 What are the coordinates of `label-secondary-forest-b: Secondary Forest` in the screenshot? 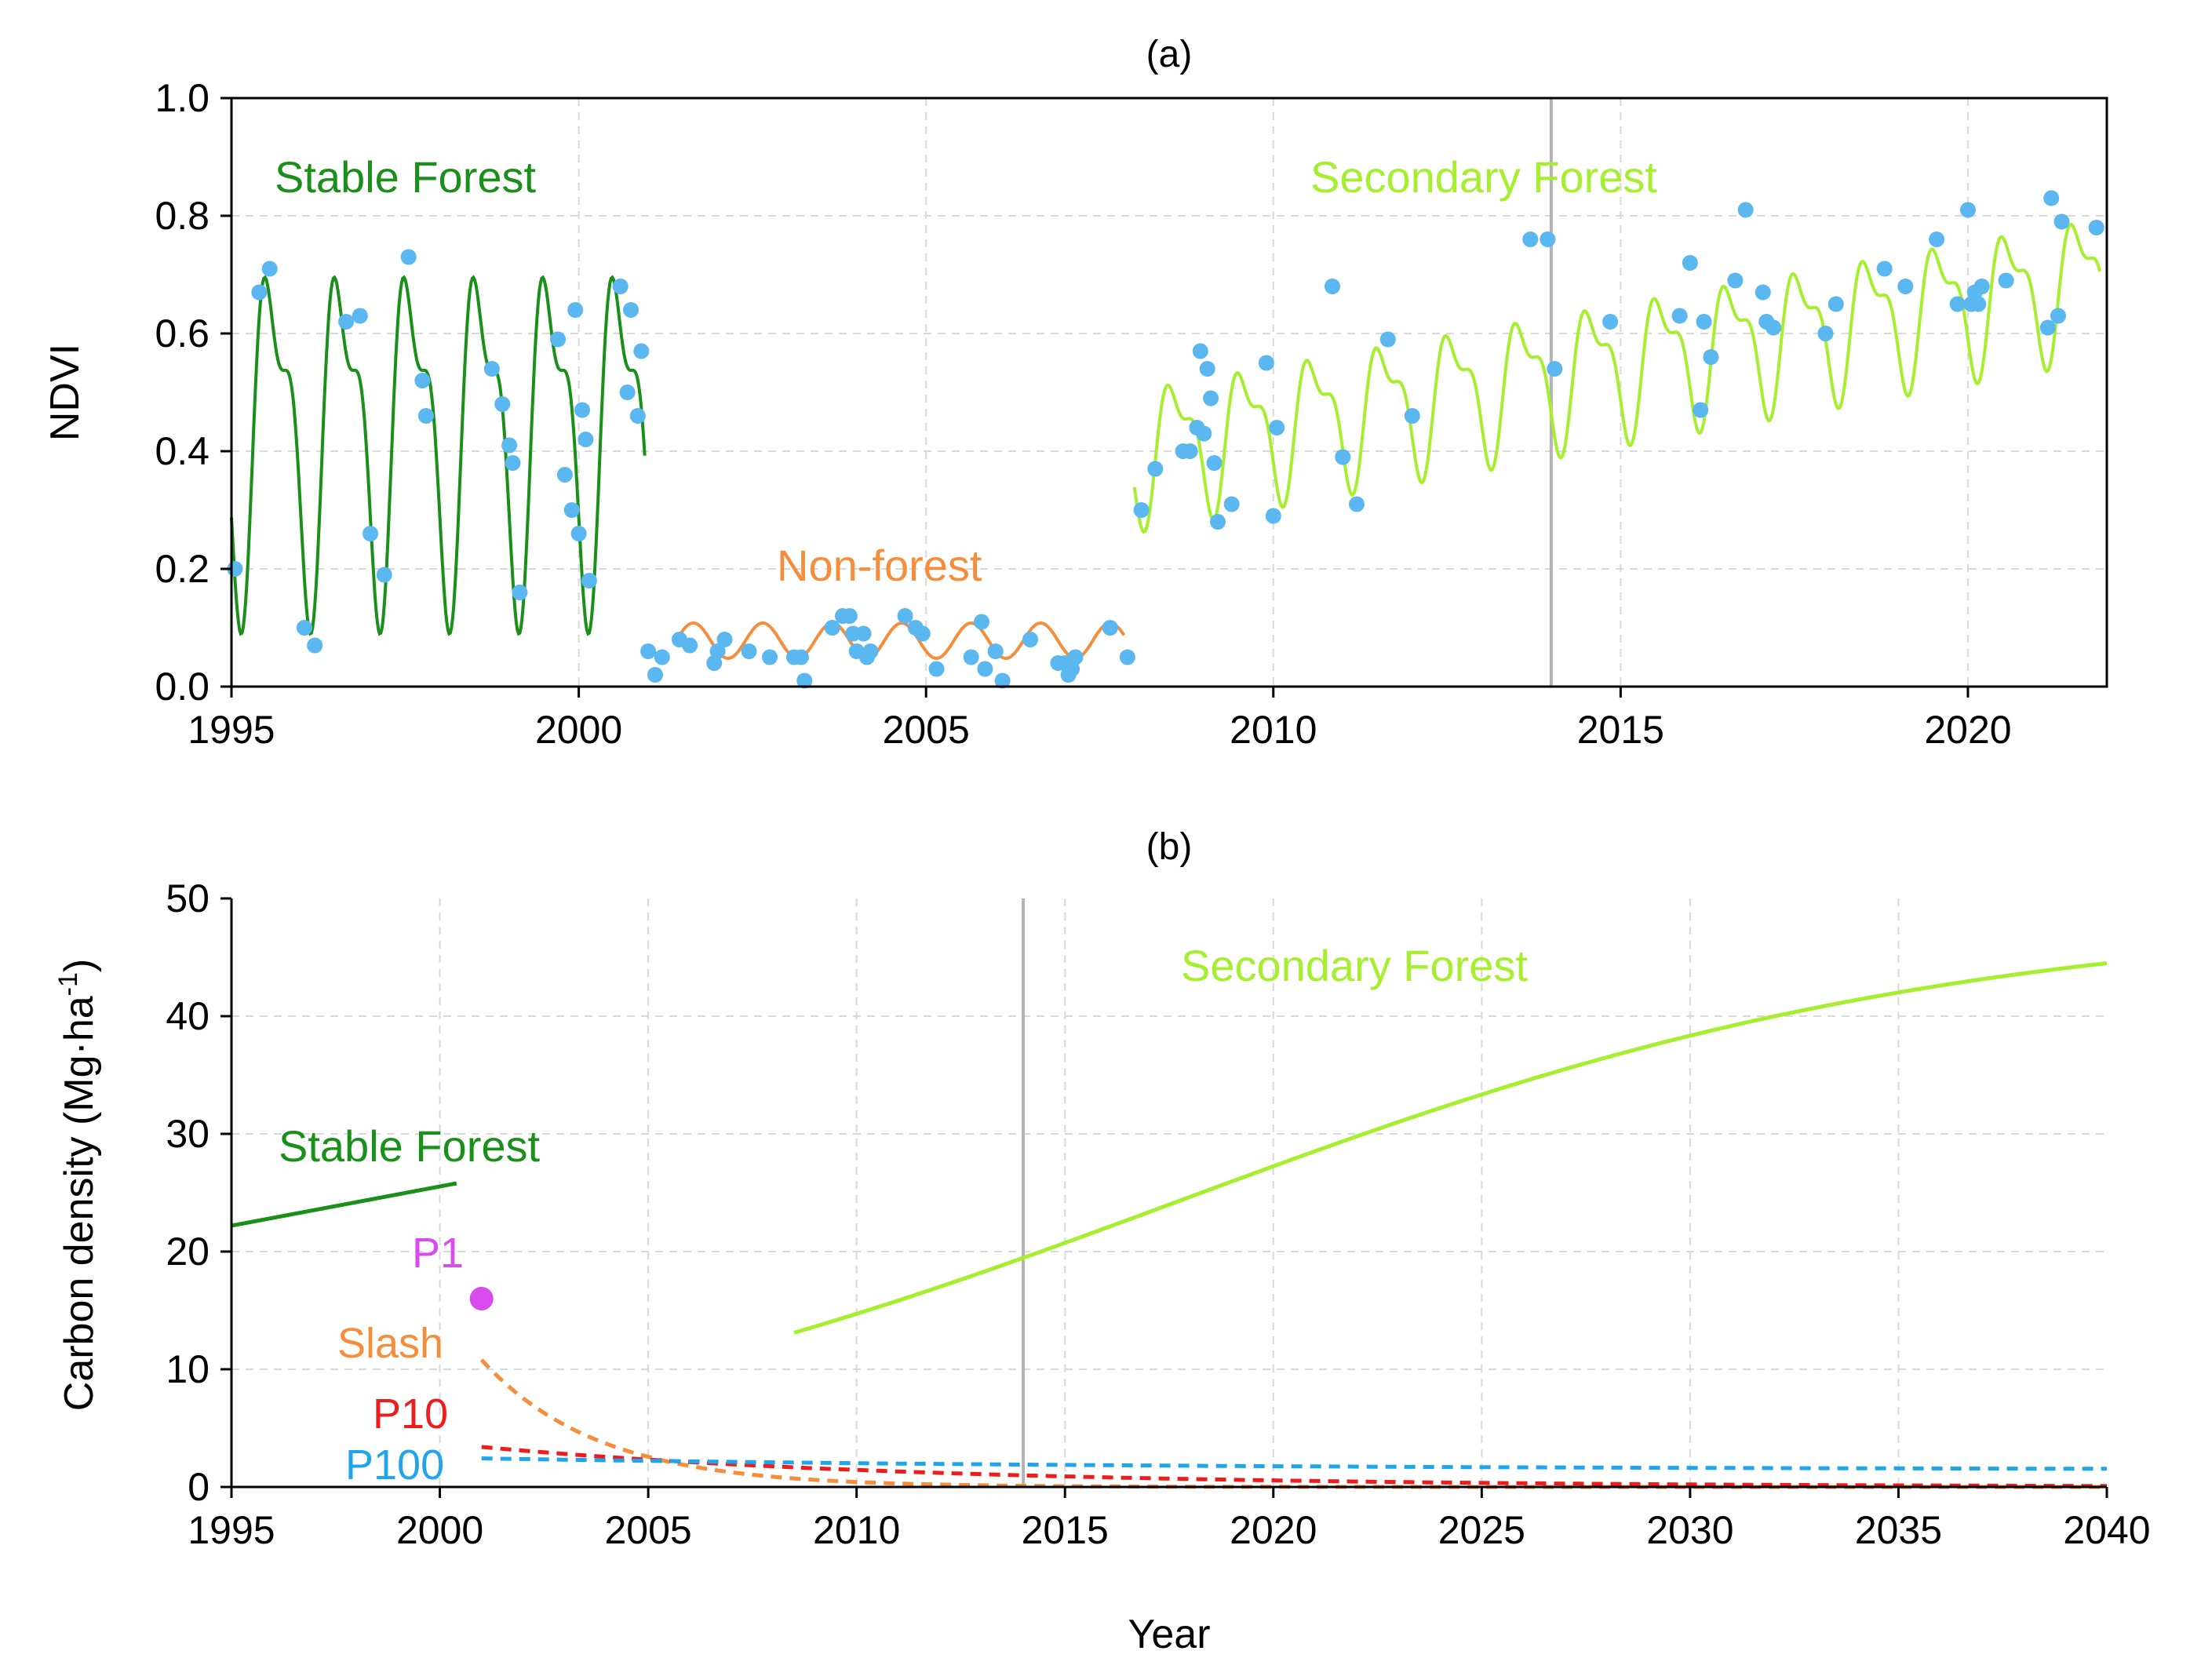 It's located at (1354, 965).